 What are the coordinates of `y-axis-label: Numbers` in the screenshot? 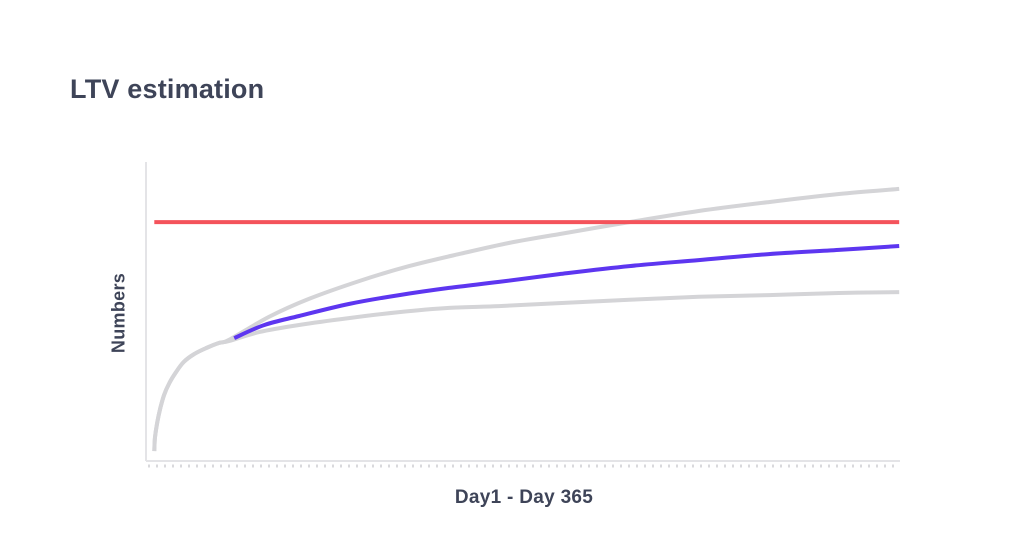 It's located at (118, 313).